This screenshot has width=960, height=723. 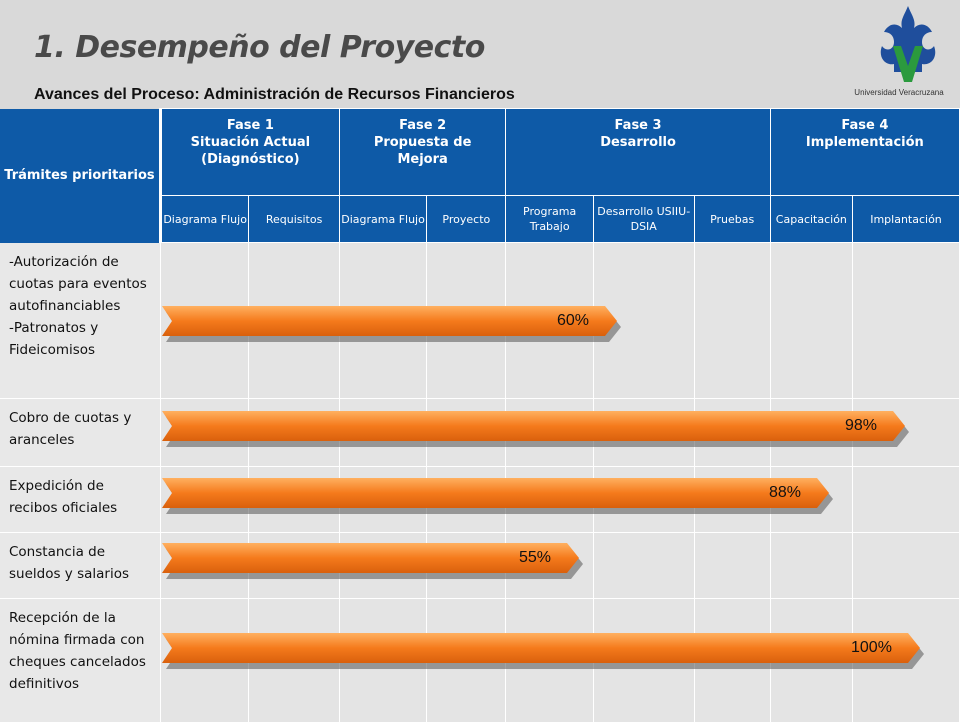 What do you see at coordinates (643, 219) in the screenshot?
I see `subphase-header: Desarrollo USIIU-DSIA` at bounding box center [643, 219].